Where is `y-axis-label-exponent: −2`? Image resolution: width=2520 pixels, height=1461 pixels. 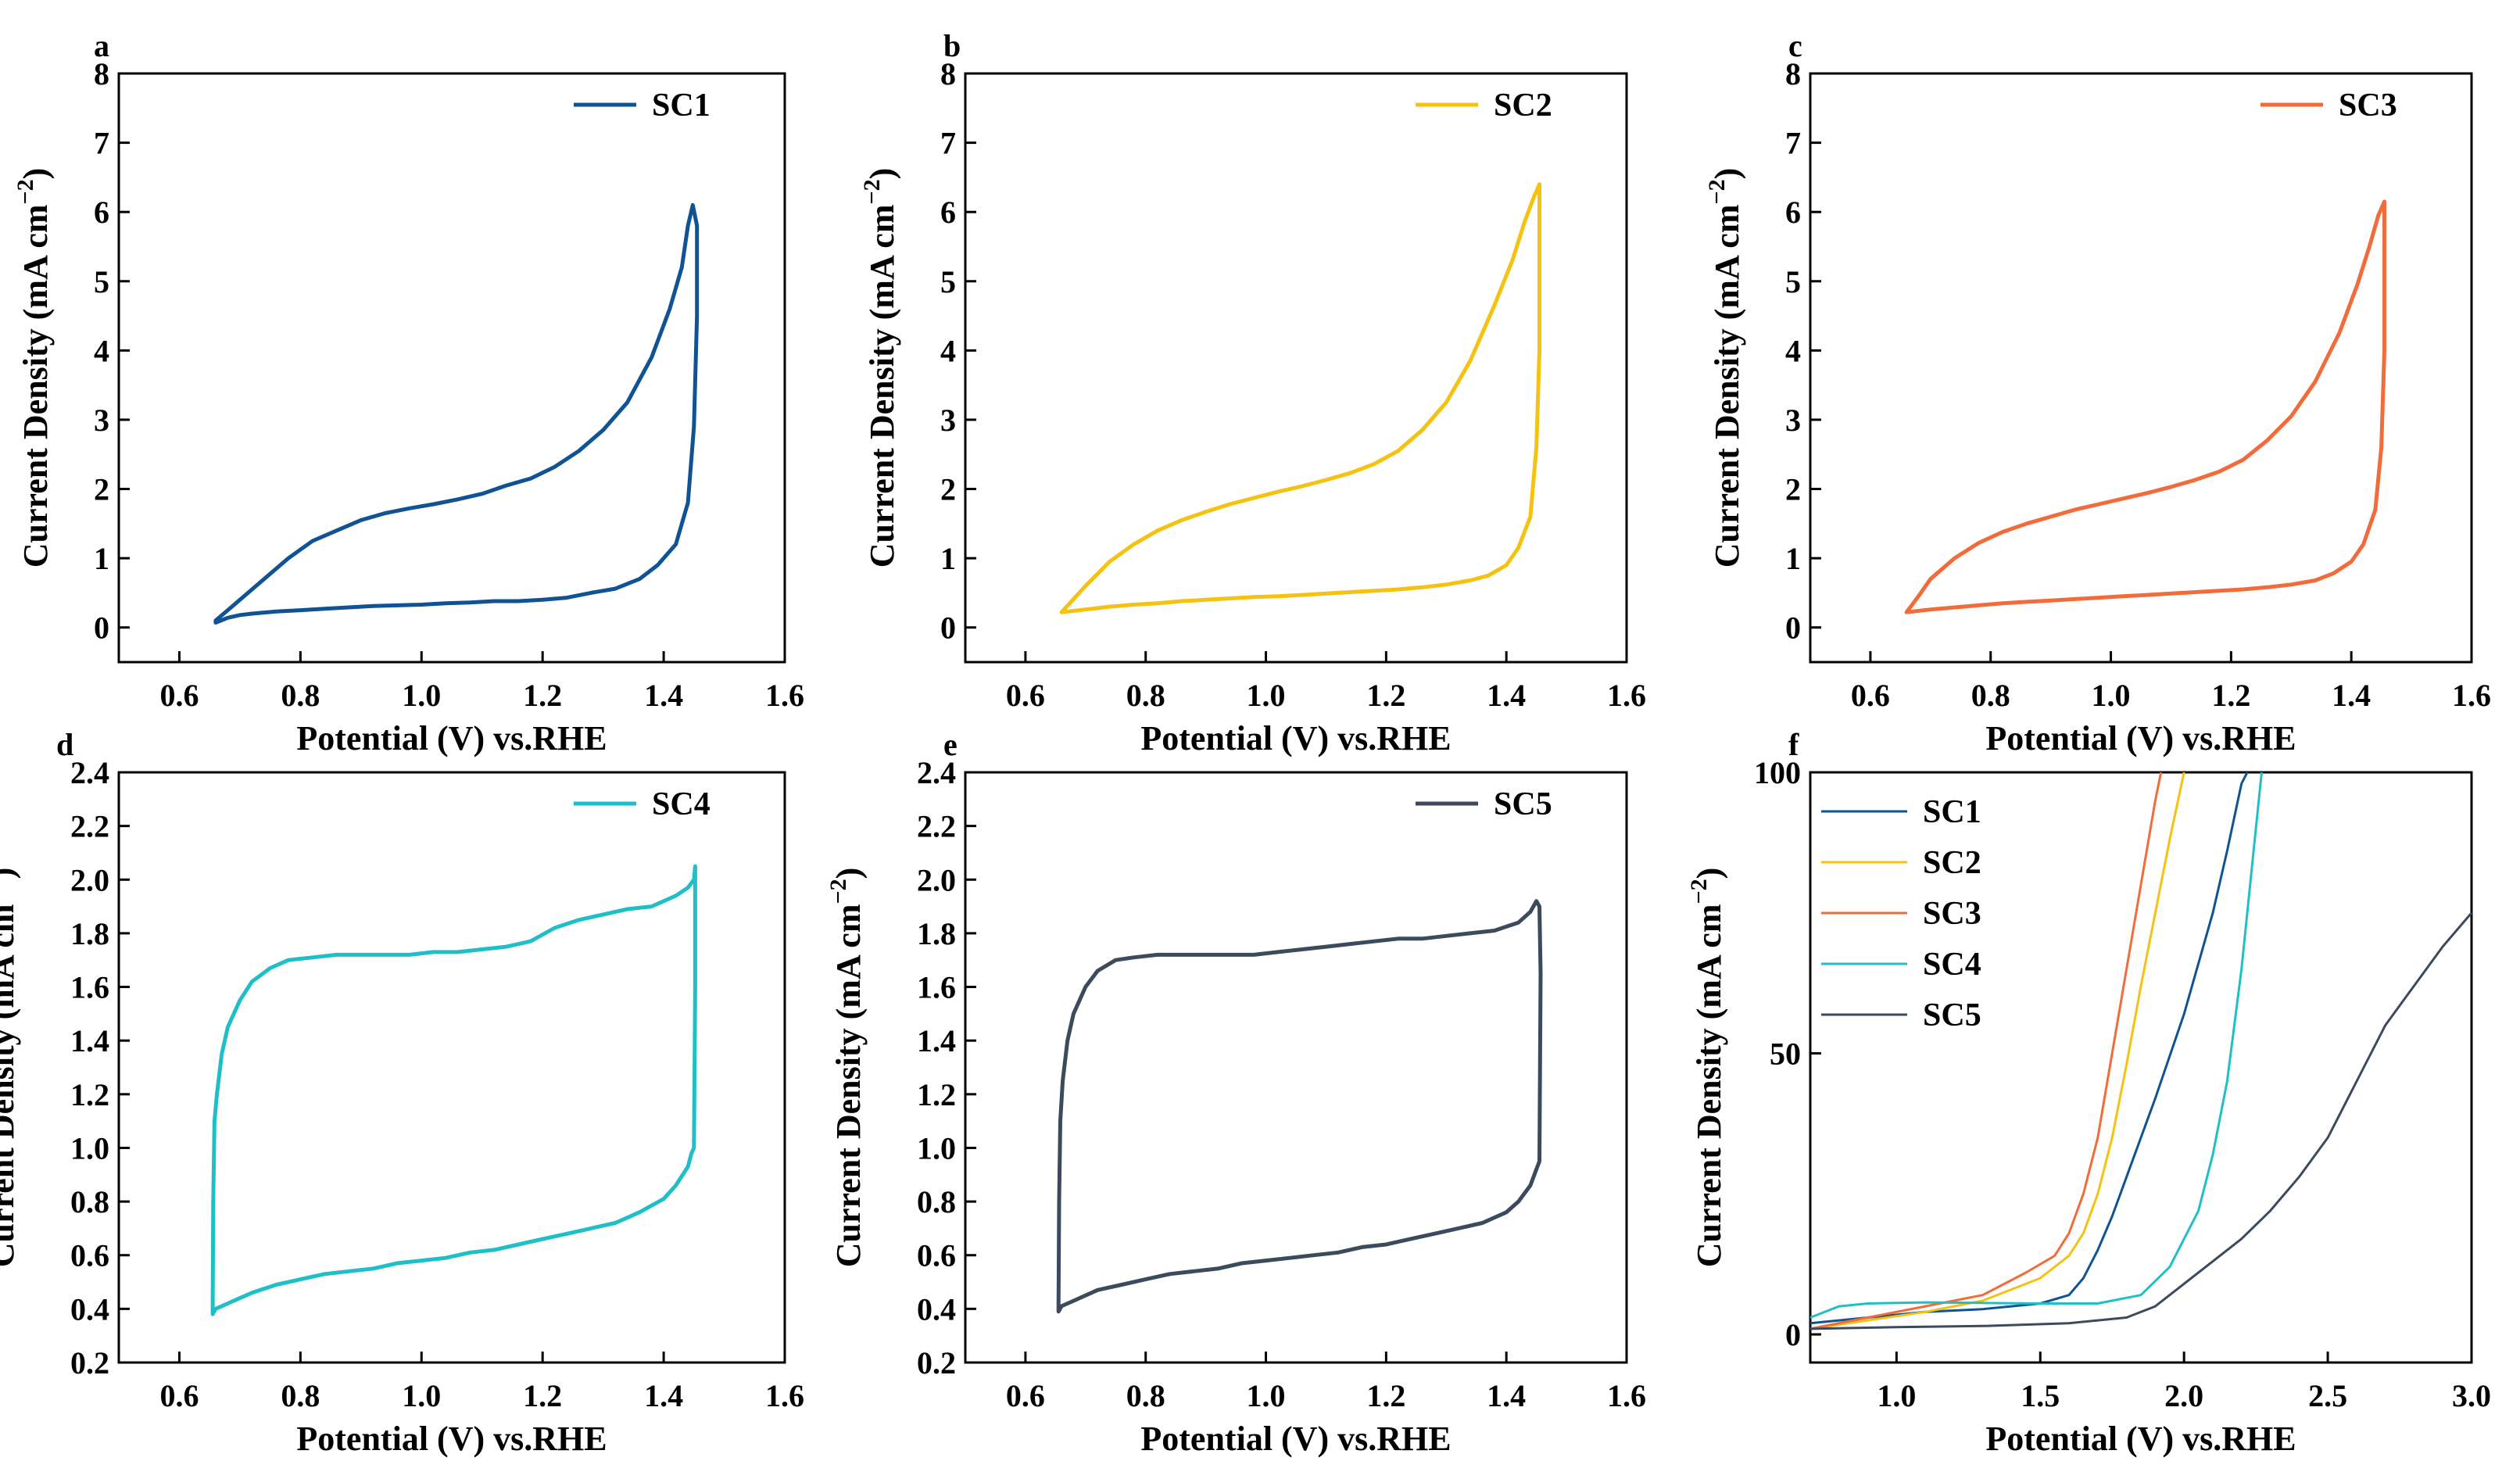
y-axis-label-exponent: −2 is located at coordinates (1717, 191).